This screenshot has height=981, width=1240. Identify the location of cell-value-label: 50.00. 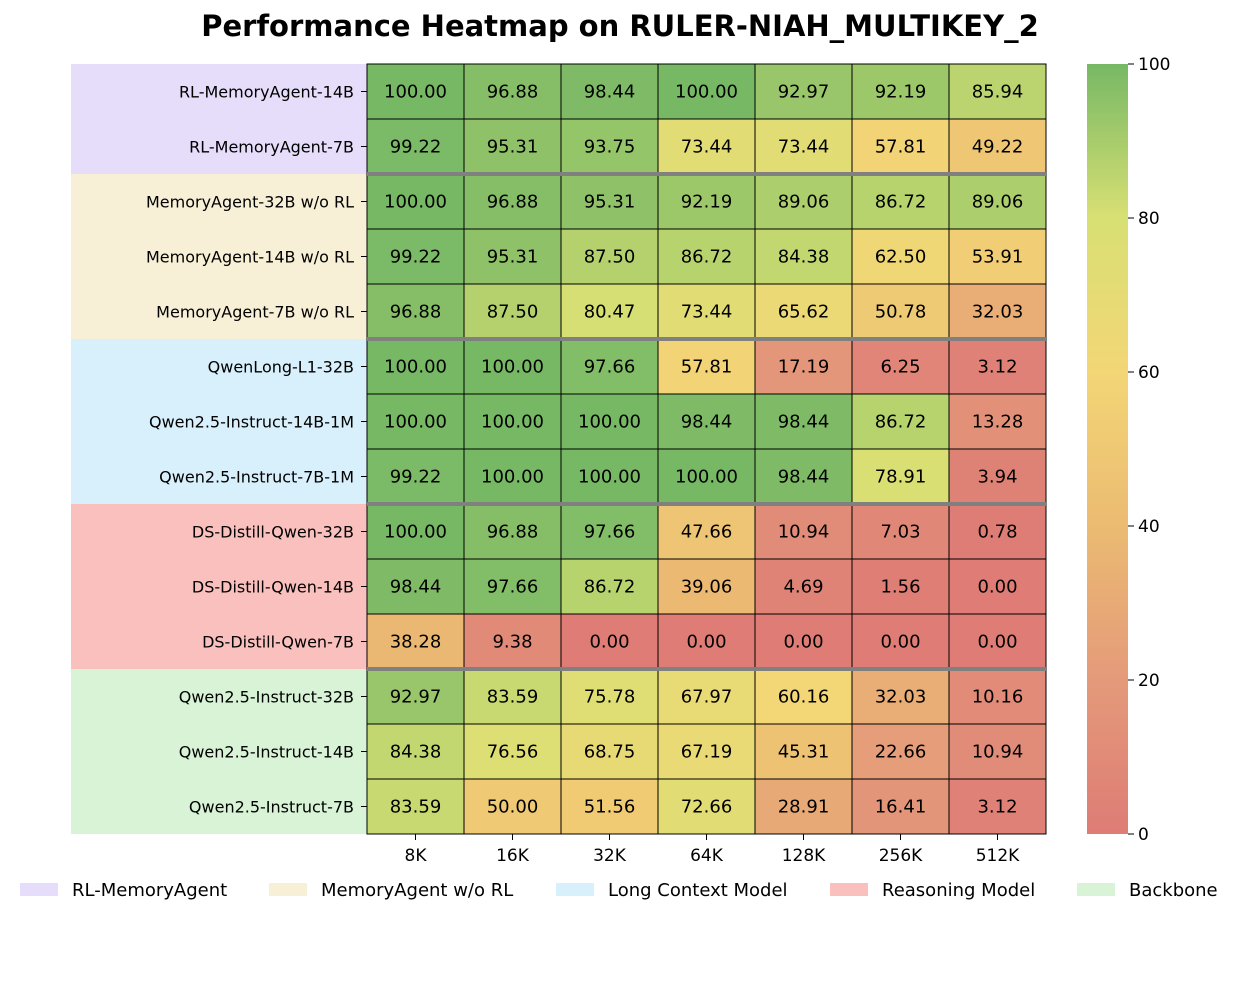
(513, 807).